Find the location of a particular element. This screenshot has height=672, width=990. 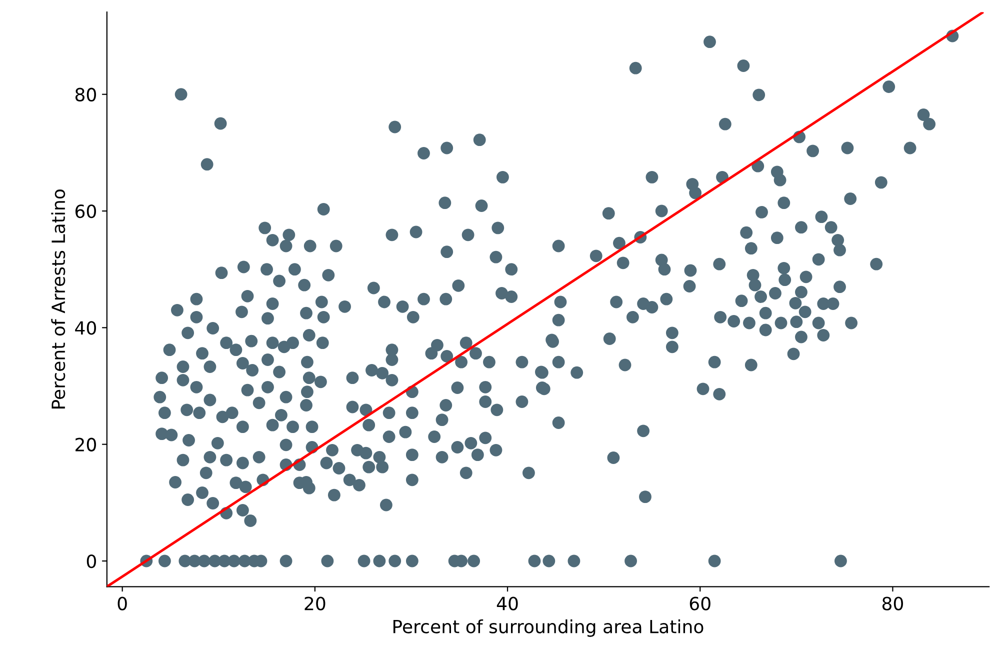

x-tick-label: 20 is located at coordinates (315, 603).